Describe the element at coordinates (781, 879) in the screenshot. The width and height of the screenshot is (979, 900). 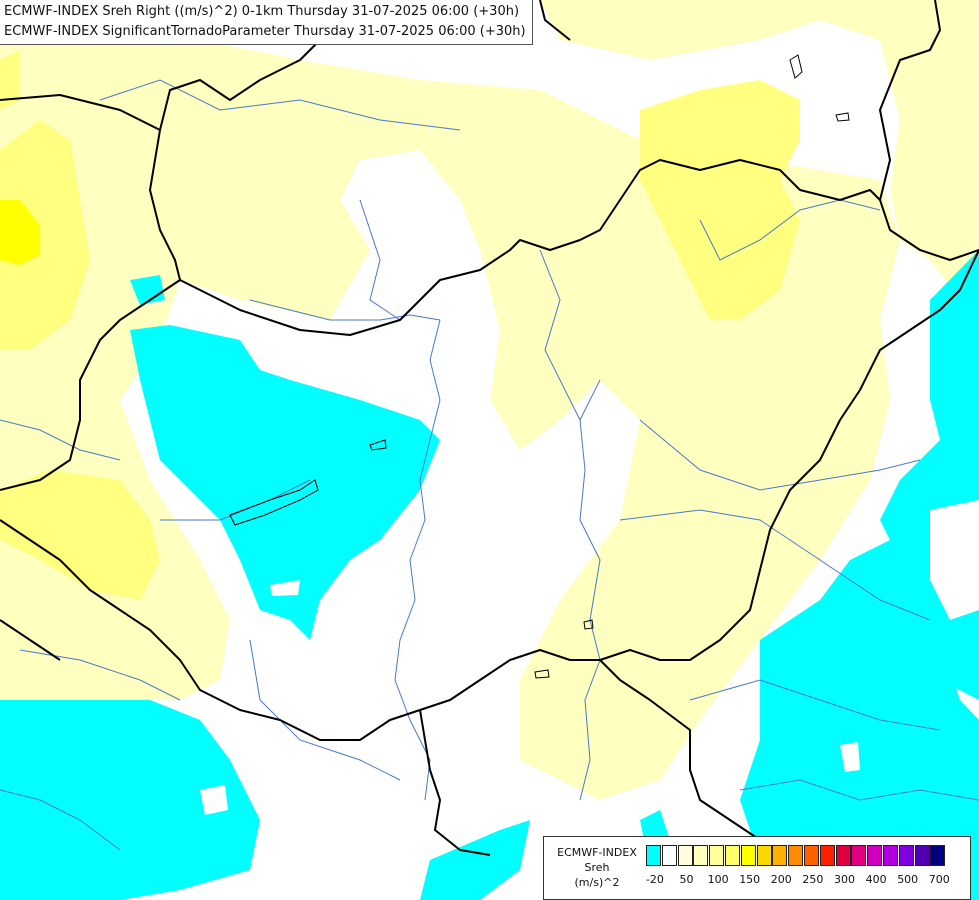
I see `legend-tick-label: 200` at that location.